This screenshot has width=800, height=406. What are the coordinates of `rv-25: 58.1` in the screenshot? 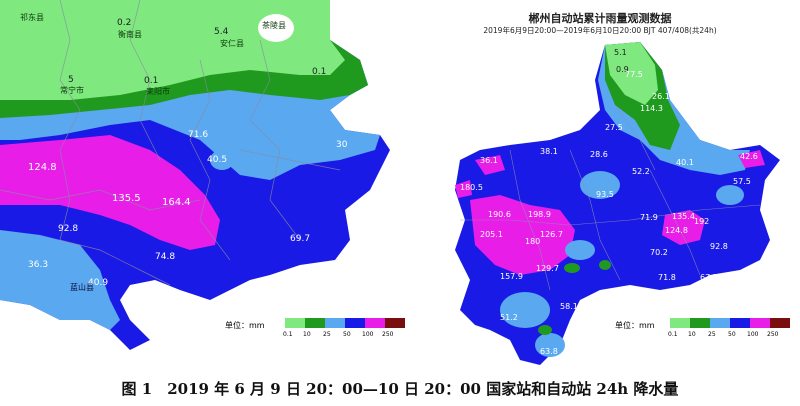 It's located at (569, 306).